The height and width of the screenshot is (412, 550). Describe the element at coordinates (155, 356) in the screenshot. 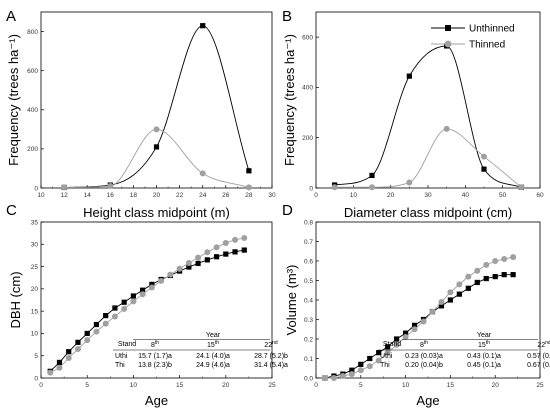

I see `table-value-cell: 15.7 (1.7)a` at that location.